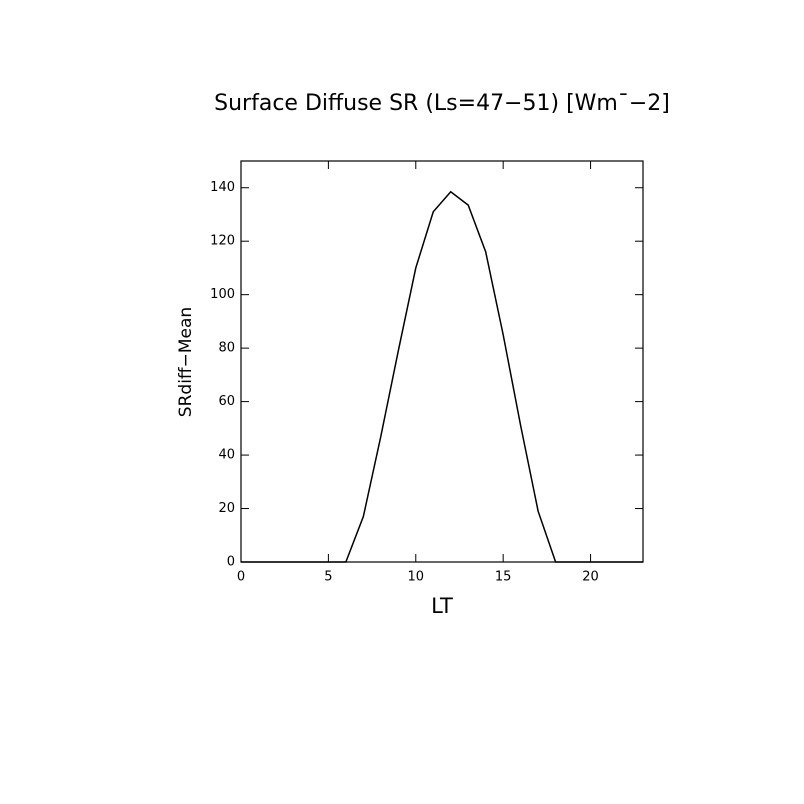 The image size is (804, 804). What do you see at coordinates (590, 577) in the screenshot?
I see `x-tick-label: 20` at bounding box center [590, 577].